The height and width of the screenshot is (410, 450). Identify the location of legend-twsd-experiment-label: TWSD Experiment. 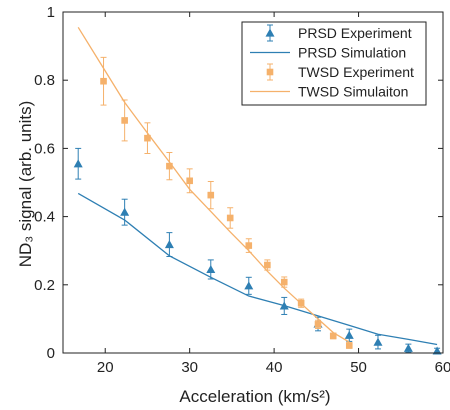
(356, 72).